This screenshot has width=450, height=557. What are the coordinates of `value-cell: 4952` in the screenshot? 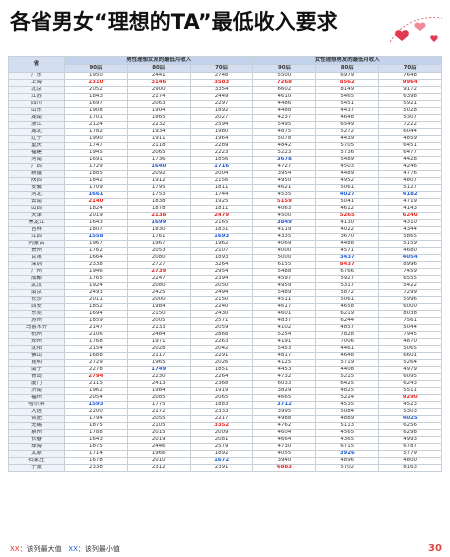 It's located at (347, 181).